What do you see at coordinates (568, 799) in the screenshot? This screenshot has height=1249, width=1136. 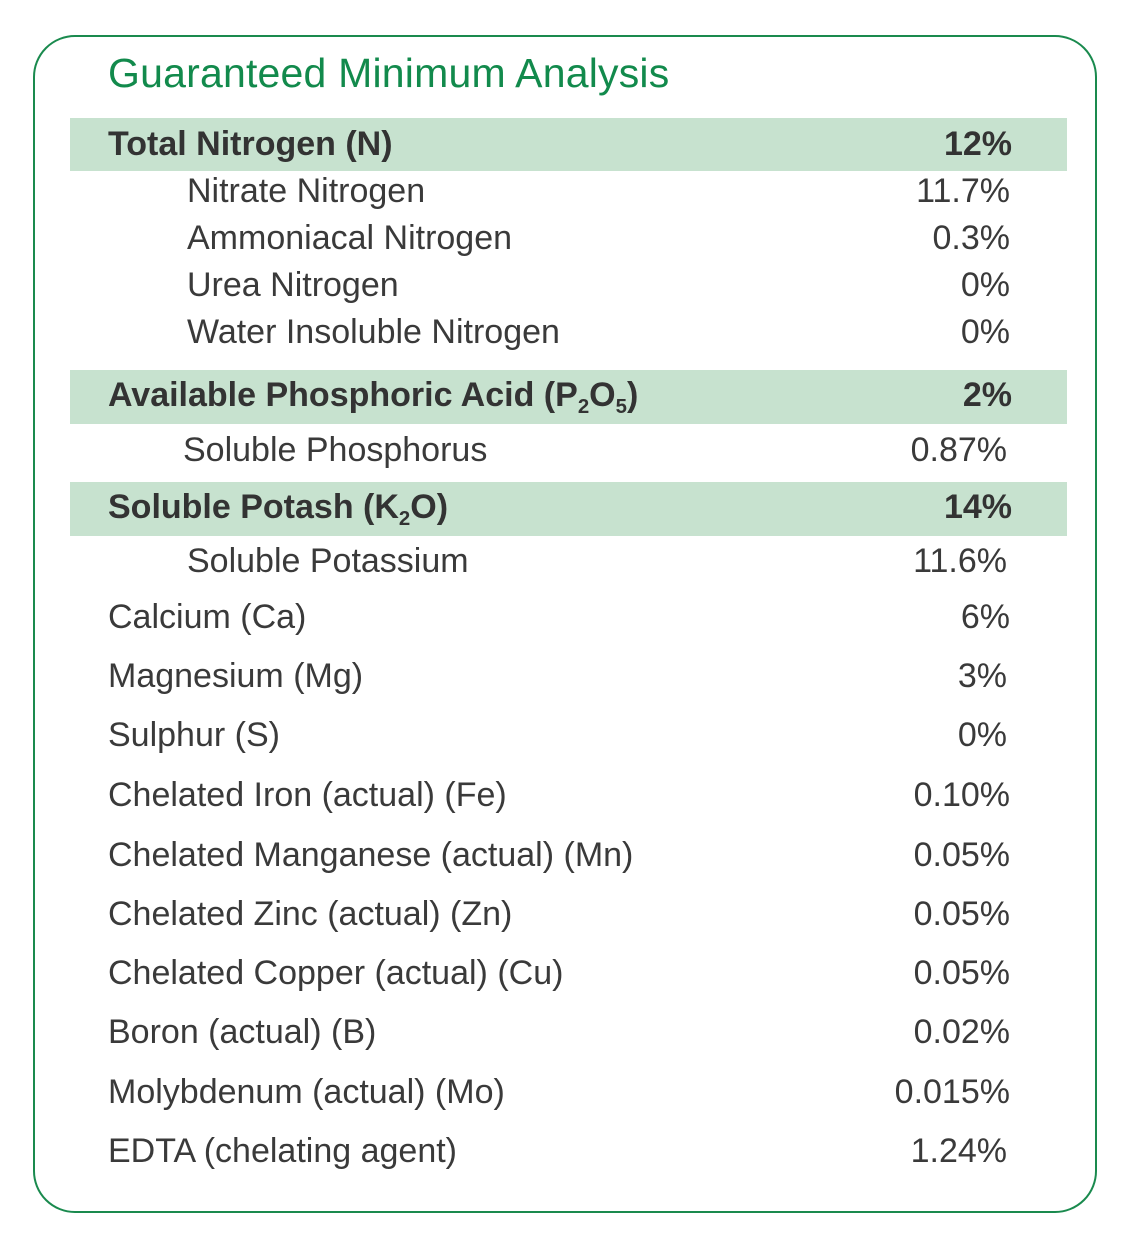 I see `row-chelated-iron: Chelated Iron (actual) (Fe) 0.10%` at bounding box center [568, 799].